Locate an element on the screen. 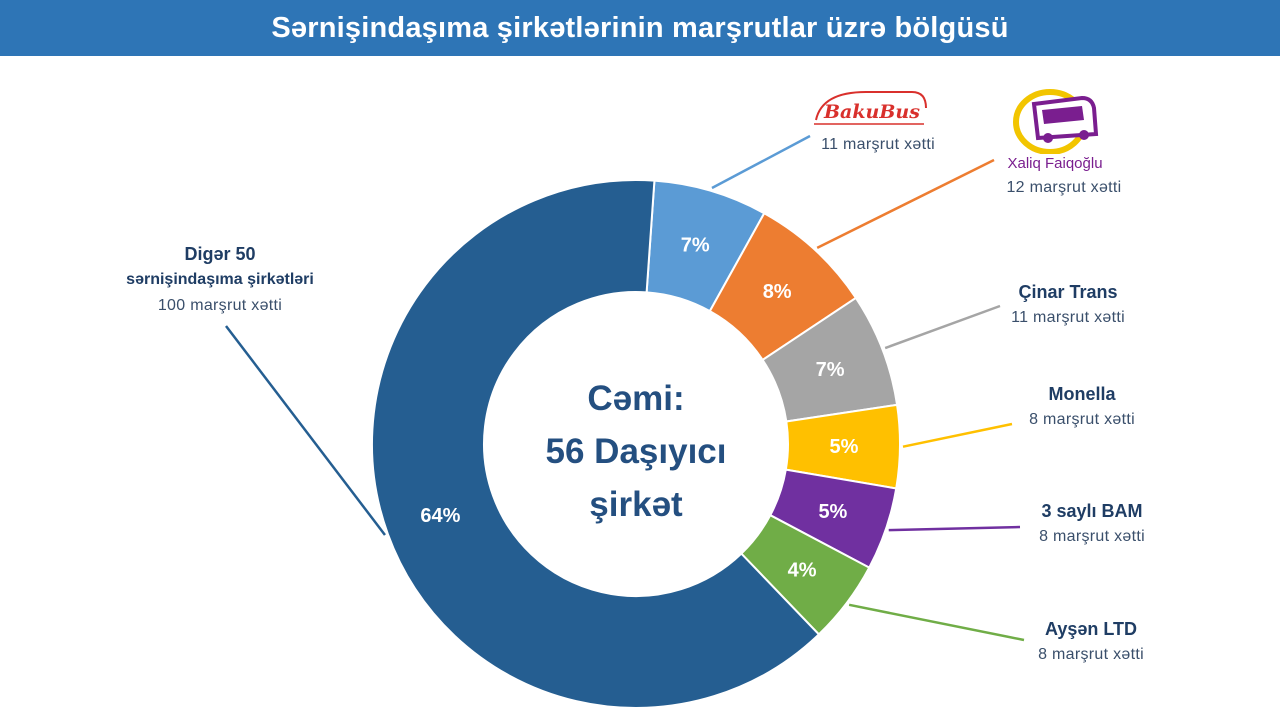 Image resolution: width=1280 pixels, height=720 pixels. label-cinar-trans-name: Çinar Trans is located at coordinates (1068, 292).